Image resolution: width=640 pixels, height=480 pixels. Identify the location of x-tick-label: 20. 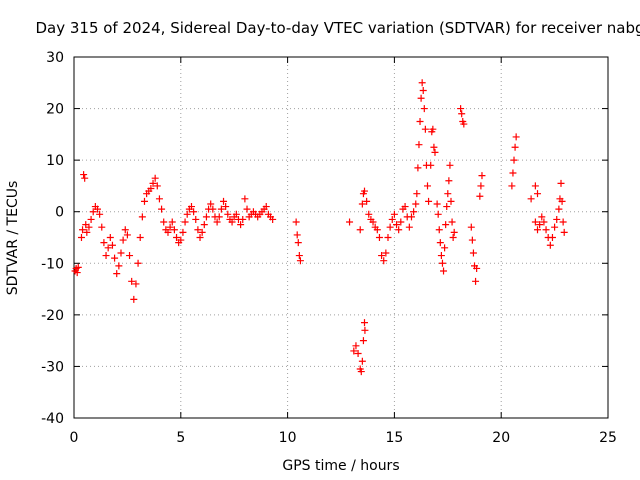
(501, 438).